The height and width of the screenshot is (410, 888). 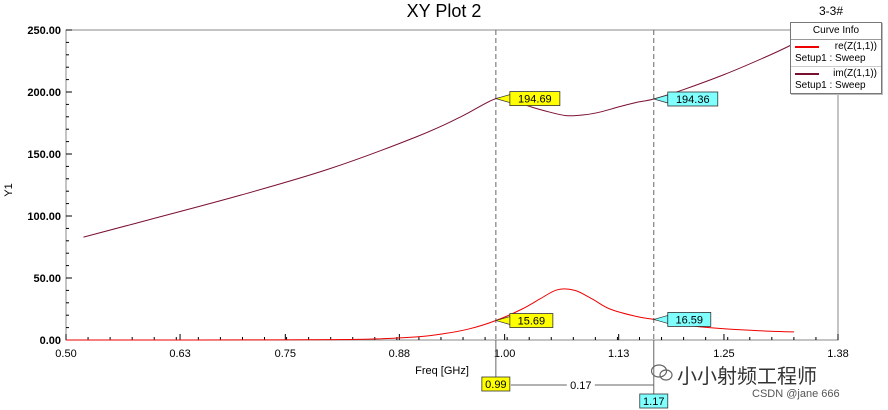 I want to click on y-tick-label: 100.00, so click(x=44, y=217).